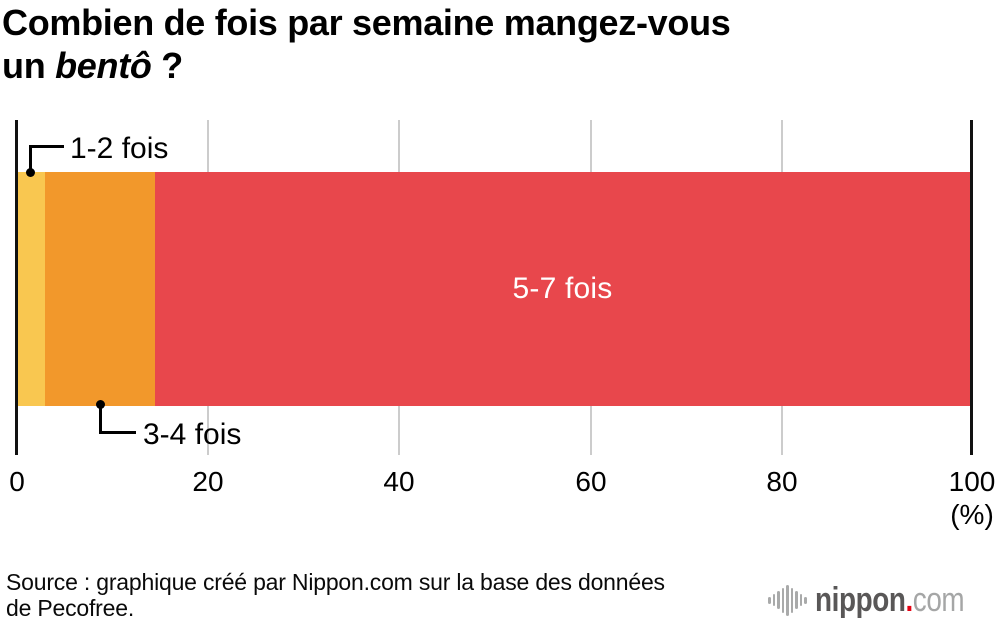  I want to click on x-axis-unit-label: (%), so click(972, 514).